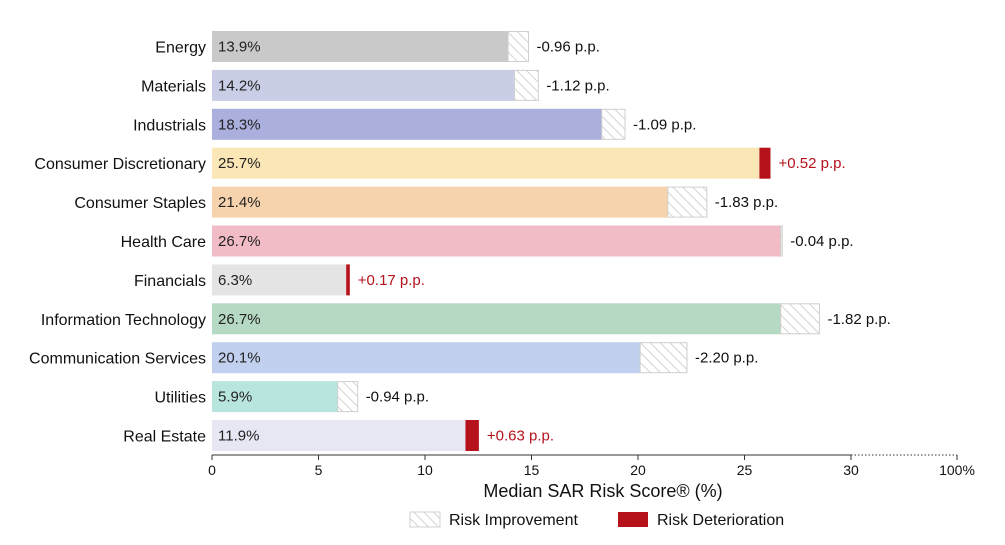 Image resolution: width=1005 pixels, height=545 pixels. I want to click on change-label: -1.83 p.p., so click(746, 202).